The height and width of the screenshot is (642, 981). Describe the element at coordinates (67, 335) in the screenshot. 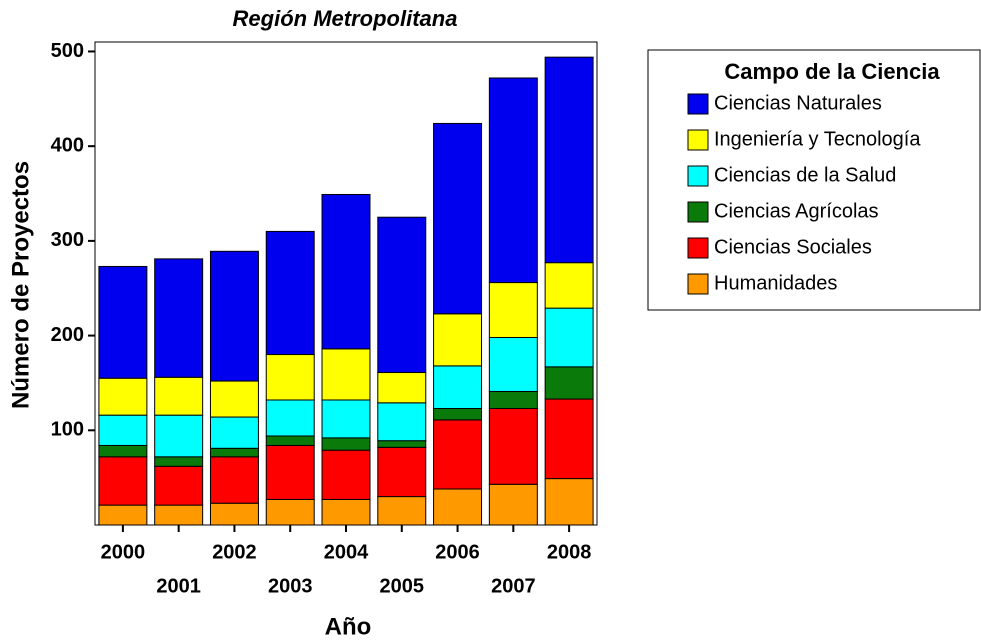

I see `y-tick-label: 200` at that location.